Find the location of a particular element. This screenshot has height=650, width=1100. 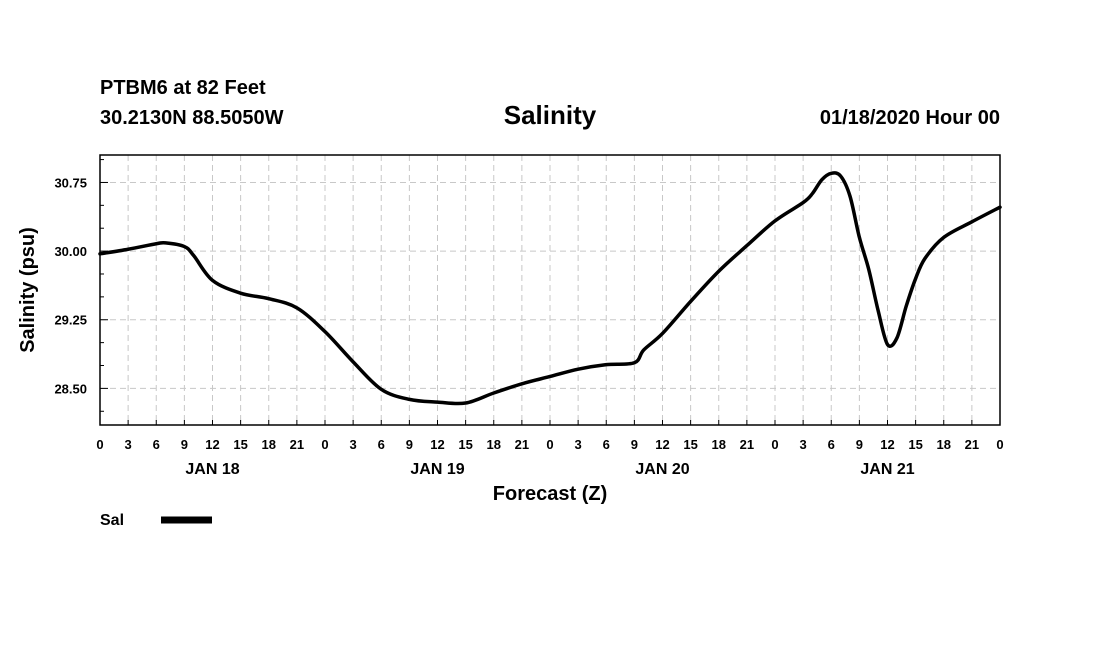

coordinates-label: 30.2130N 88.5050W is located at coordinates (192, 118).